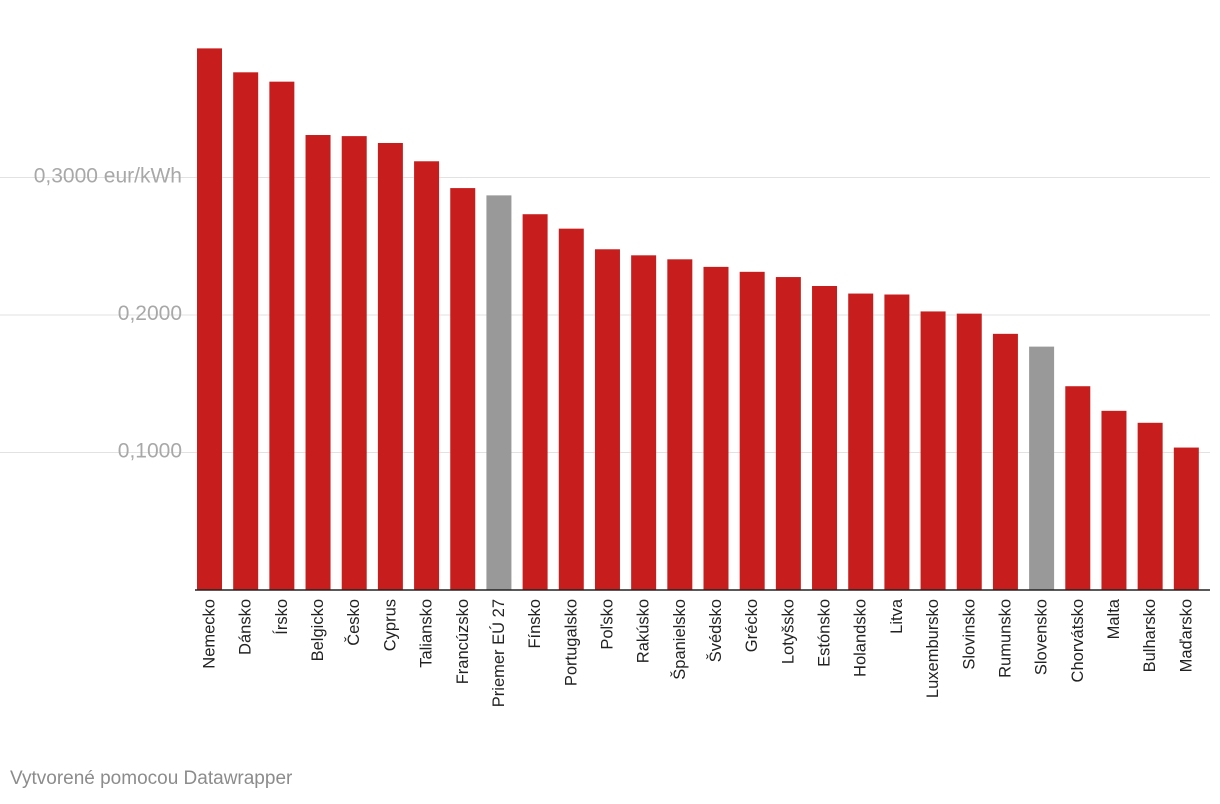 Image resolution: width=1220 pixels, height=804 pixels. Describe the element at coordinates (108, 314) in the screenshot. I see `y-axis-ticks: 0,1000 0,2000 0,3000 eur/kWh` at that location.